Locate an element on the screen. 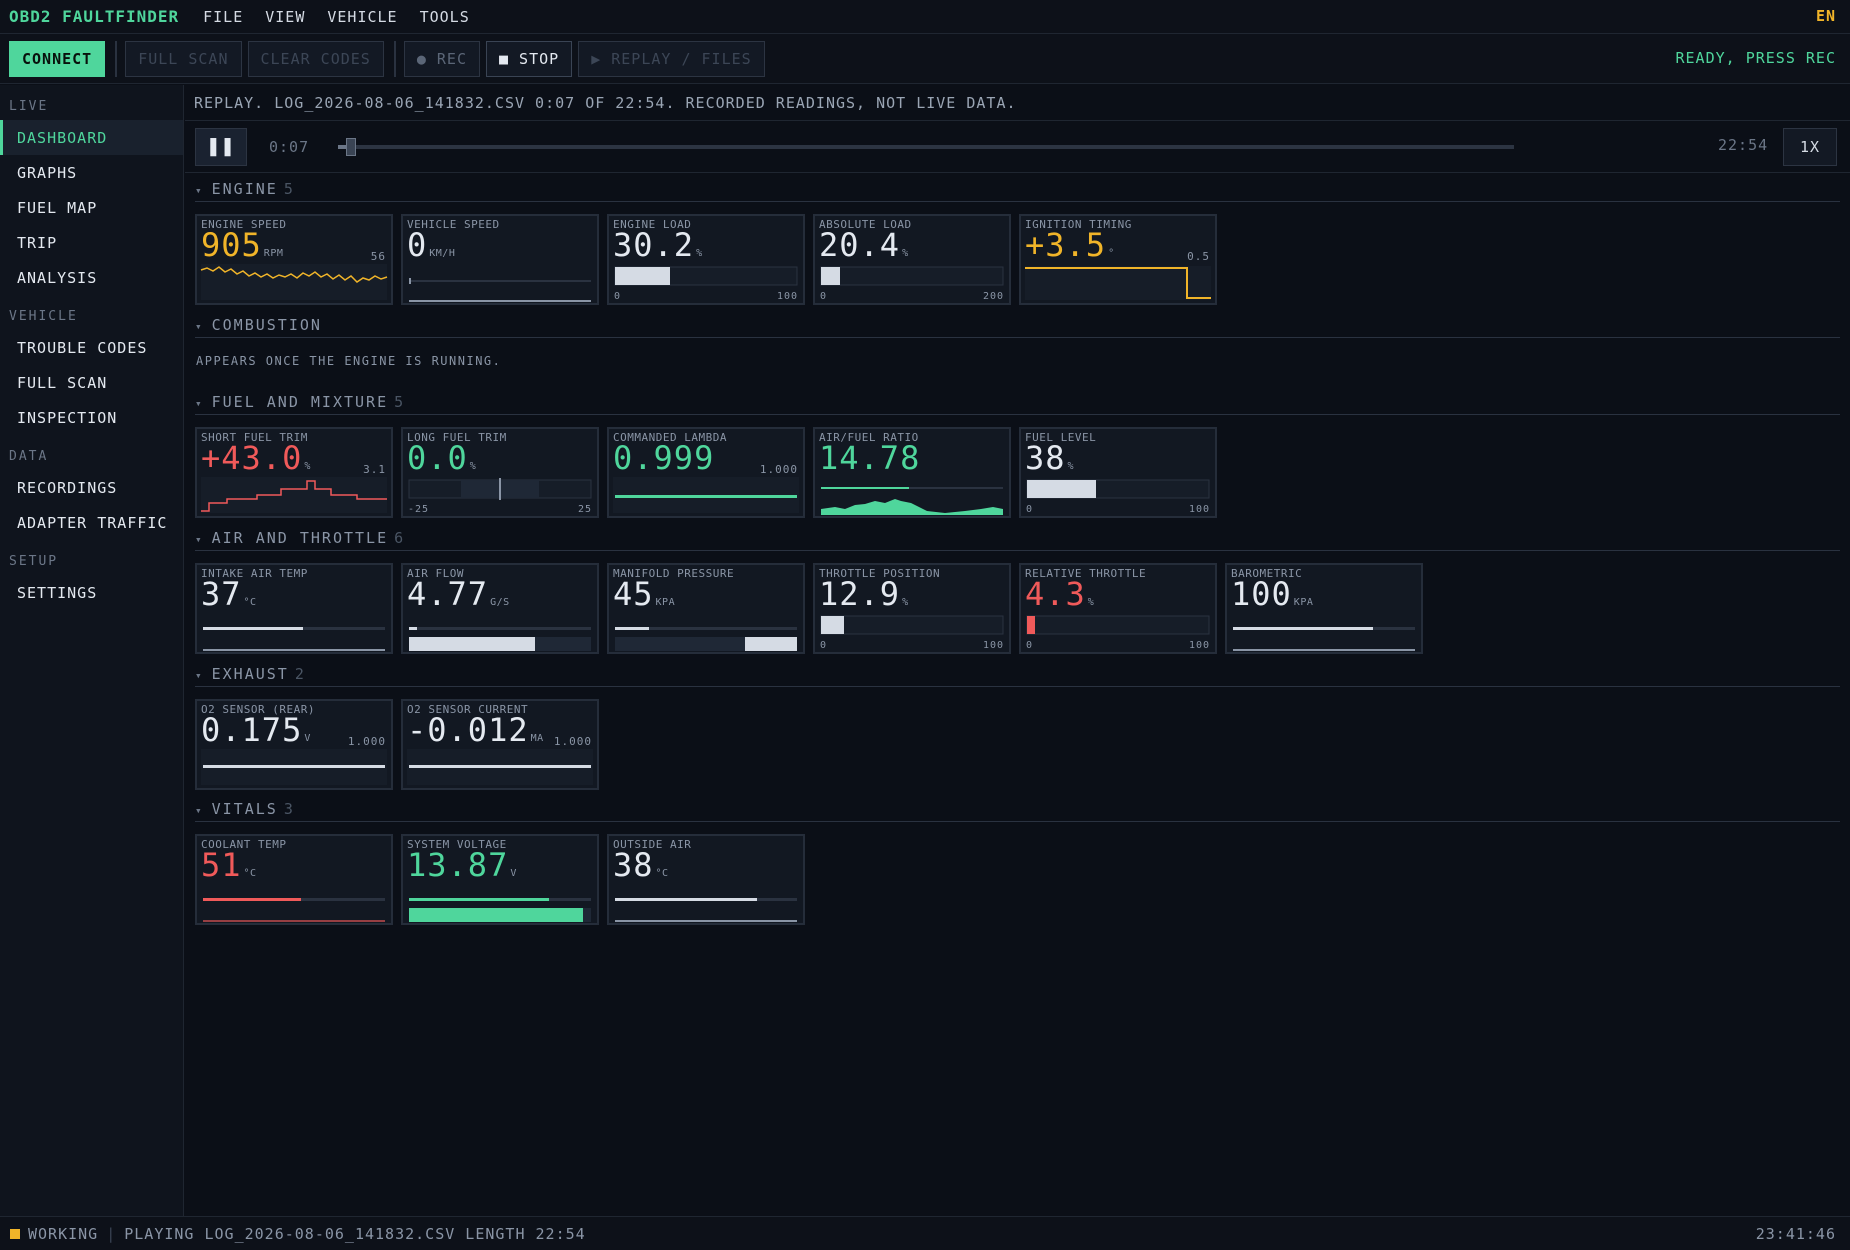 Image resolution: width=1850 pixels, height=1250 pixels. card-value: -0.012 MA is located at coordinates (475, 730).